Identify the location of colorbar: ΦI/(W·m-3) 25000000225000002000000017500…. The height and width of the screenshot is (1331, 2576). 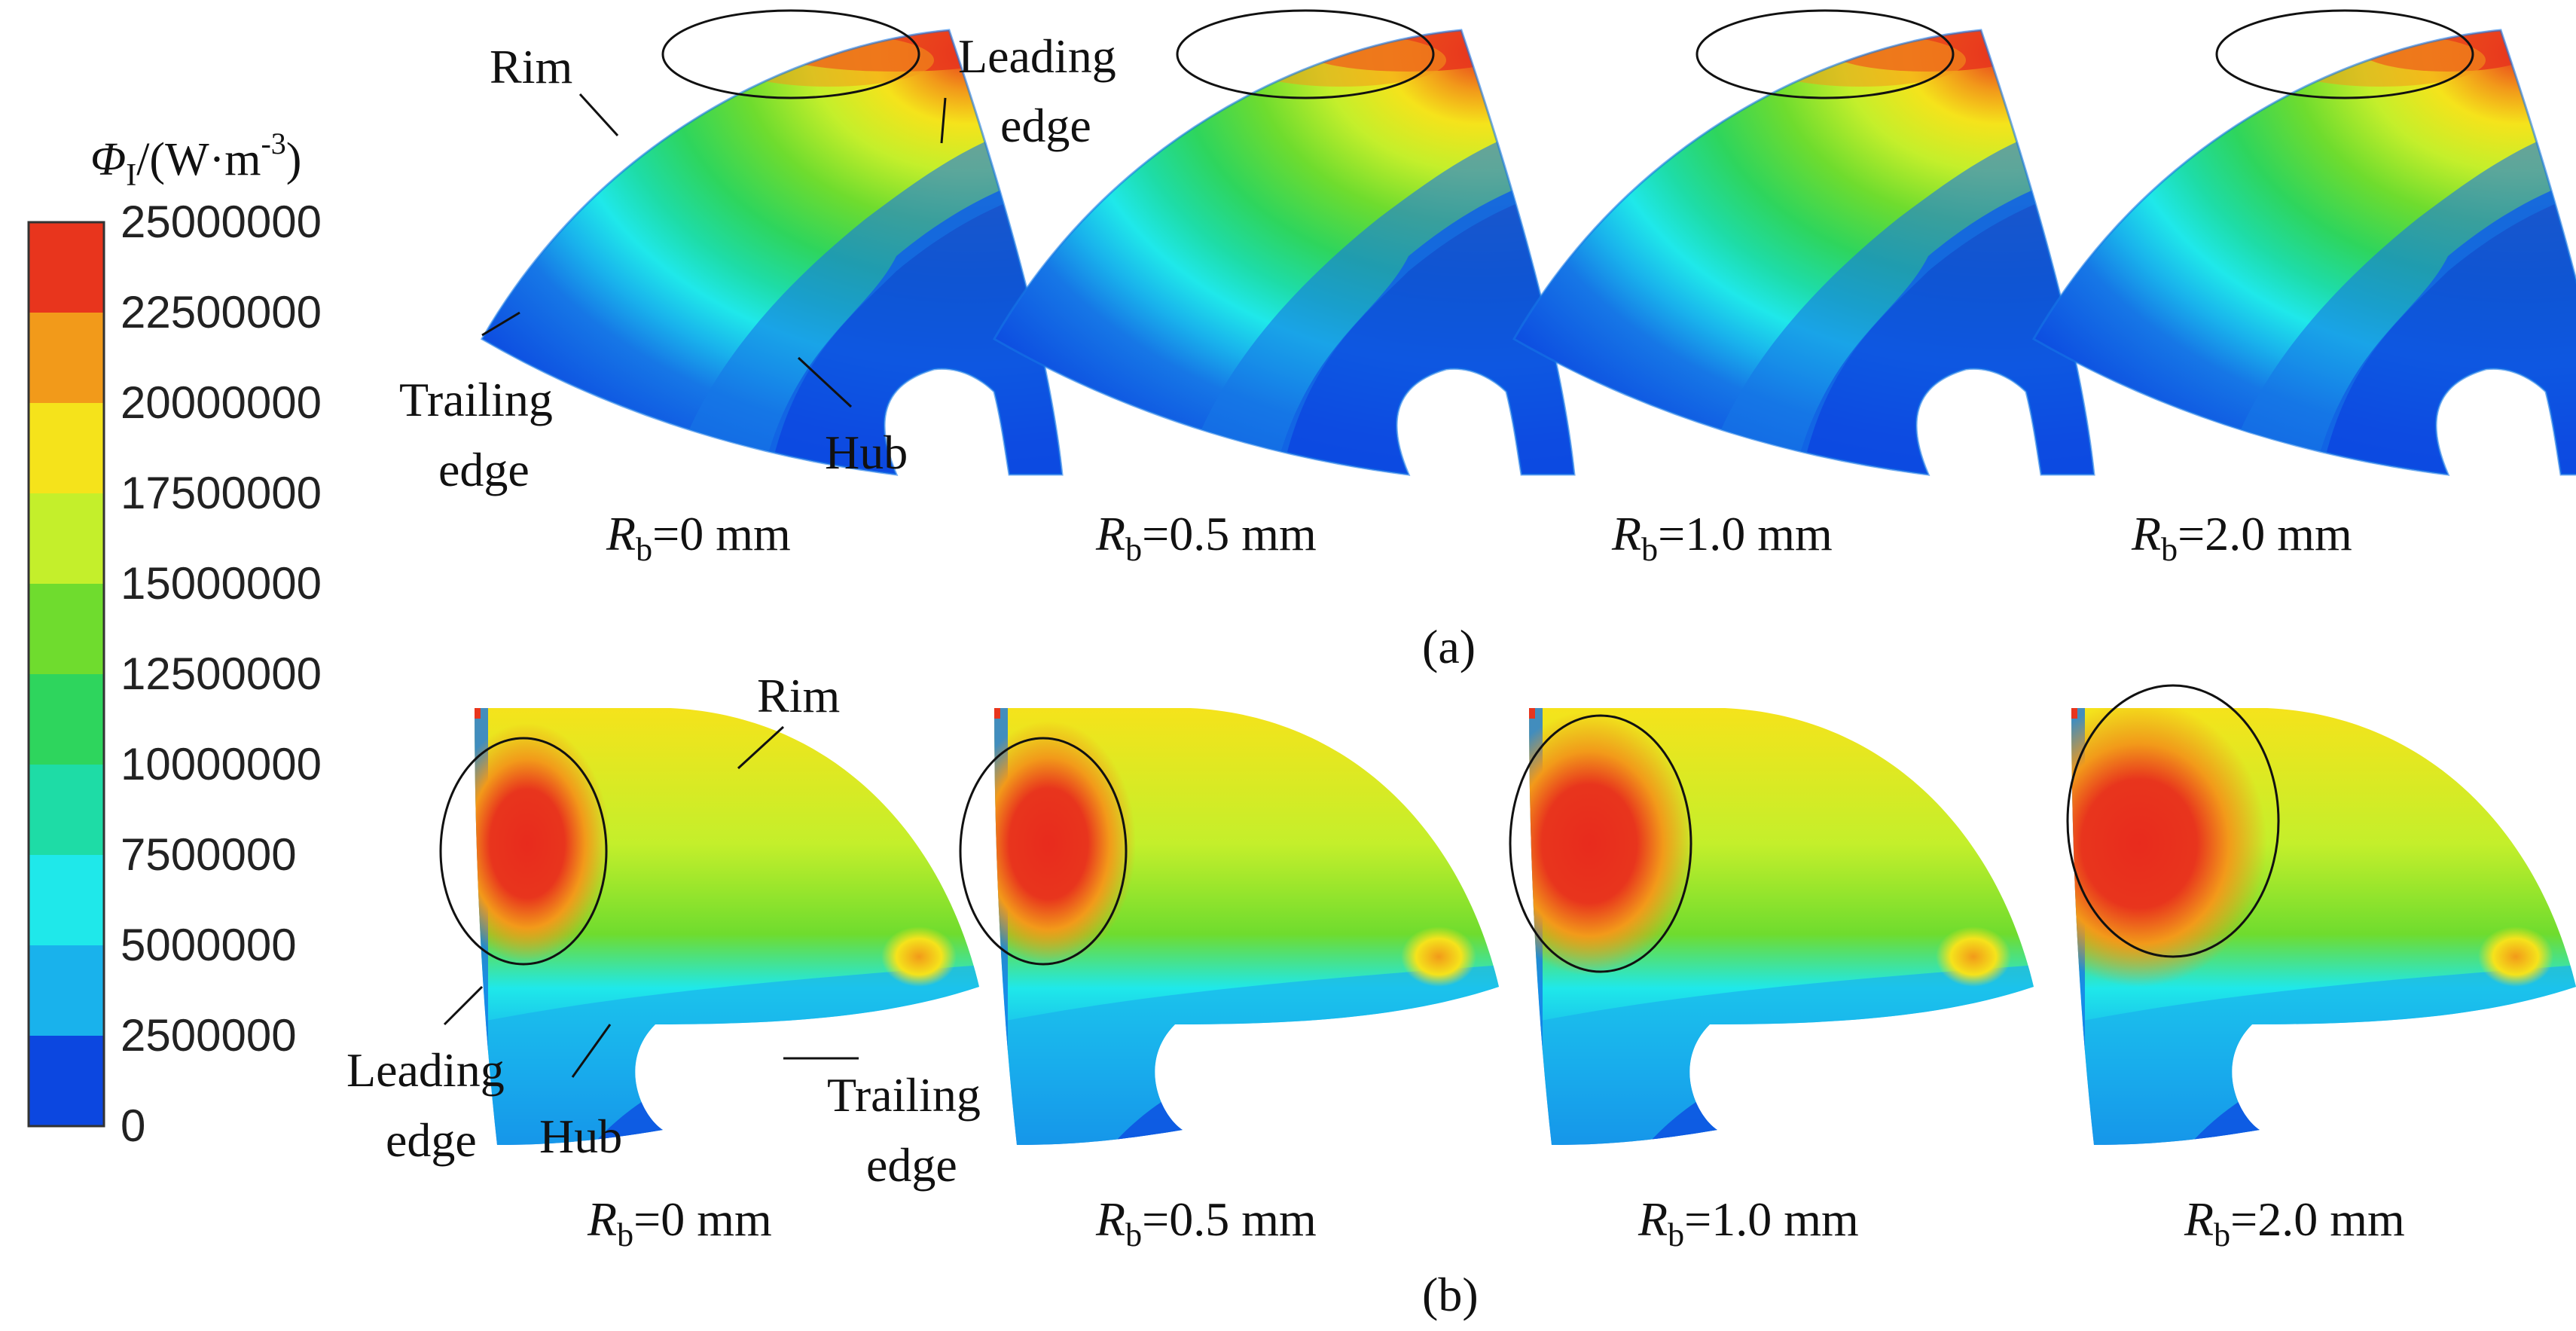
(175, 639).